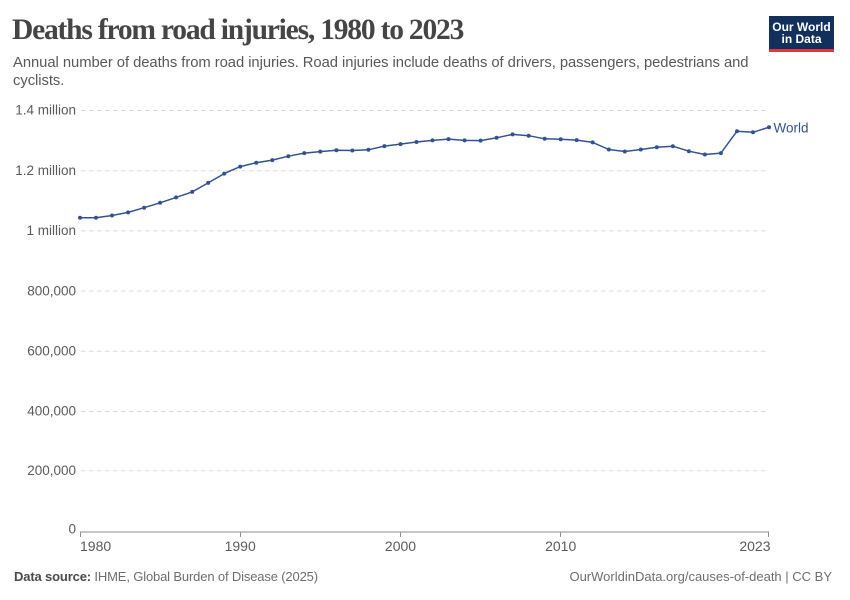 This screenshot has width=850, height=600. Describe the element at coordinates (51, 230) in the screenshot. I see `svg-text: 1 million` at that location.